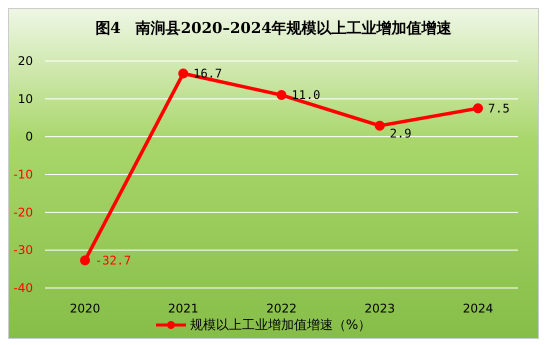 Image resolution: width=545 pixels, height=345 pixels. Describe the element at coordinates (499, 108) in the screenshot. I see `data-label: 7.5` at that location.